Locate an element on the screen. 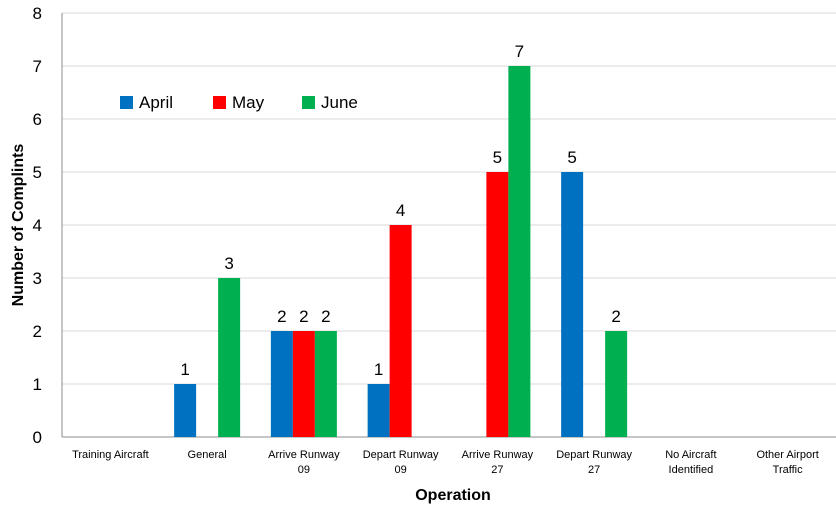 The image size is (836, 505). legend: April May June is located at coordinates (239, 102).